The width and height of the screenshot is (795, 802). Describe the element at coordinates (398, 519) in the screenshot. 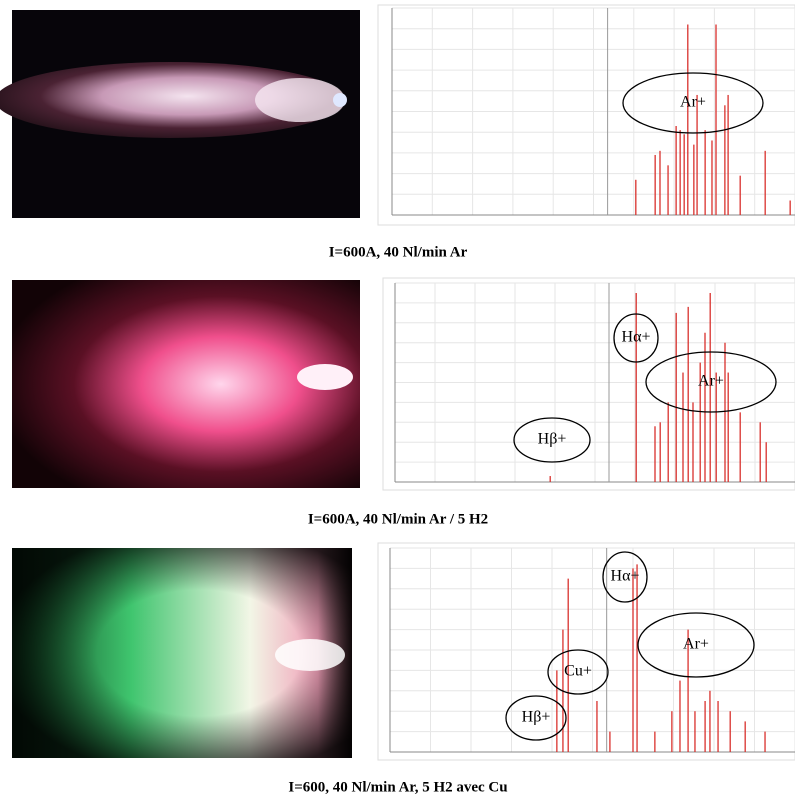

I see `caption: I=600A, 40 Nl/min Ar / 5 H2` at that location.